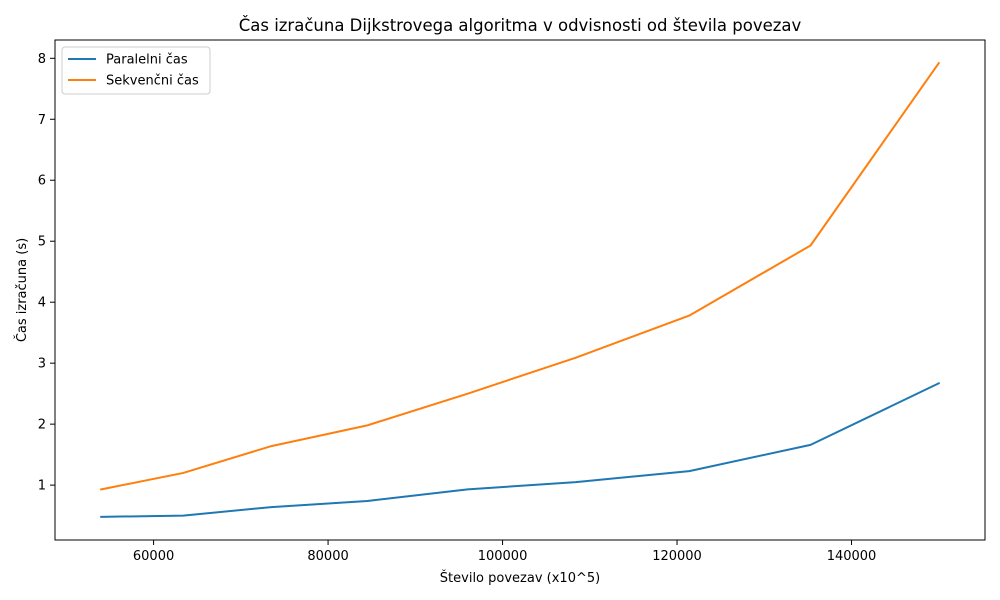 The image size is (1000, 600). I want to click on y-tick-label: 7, so click(42, 120).